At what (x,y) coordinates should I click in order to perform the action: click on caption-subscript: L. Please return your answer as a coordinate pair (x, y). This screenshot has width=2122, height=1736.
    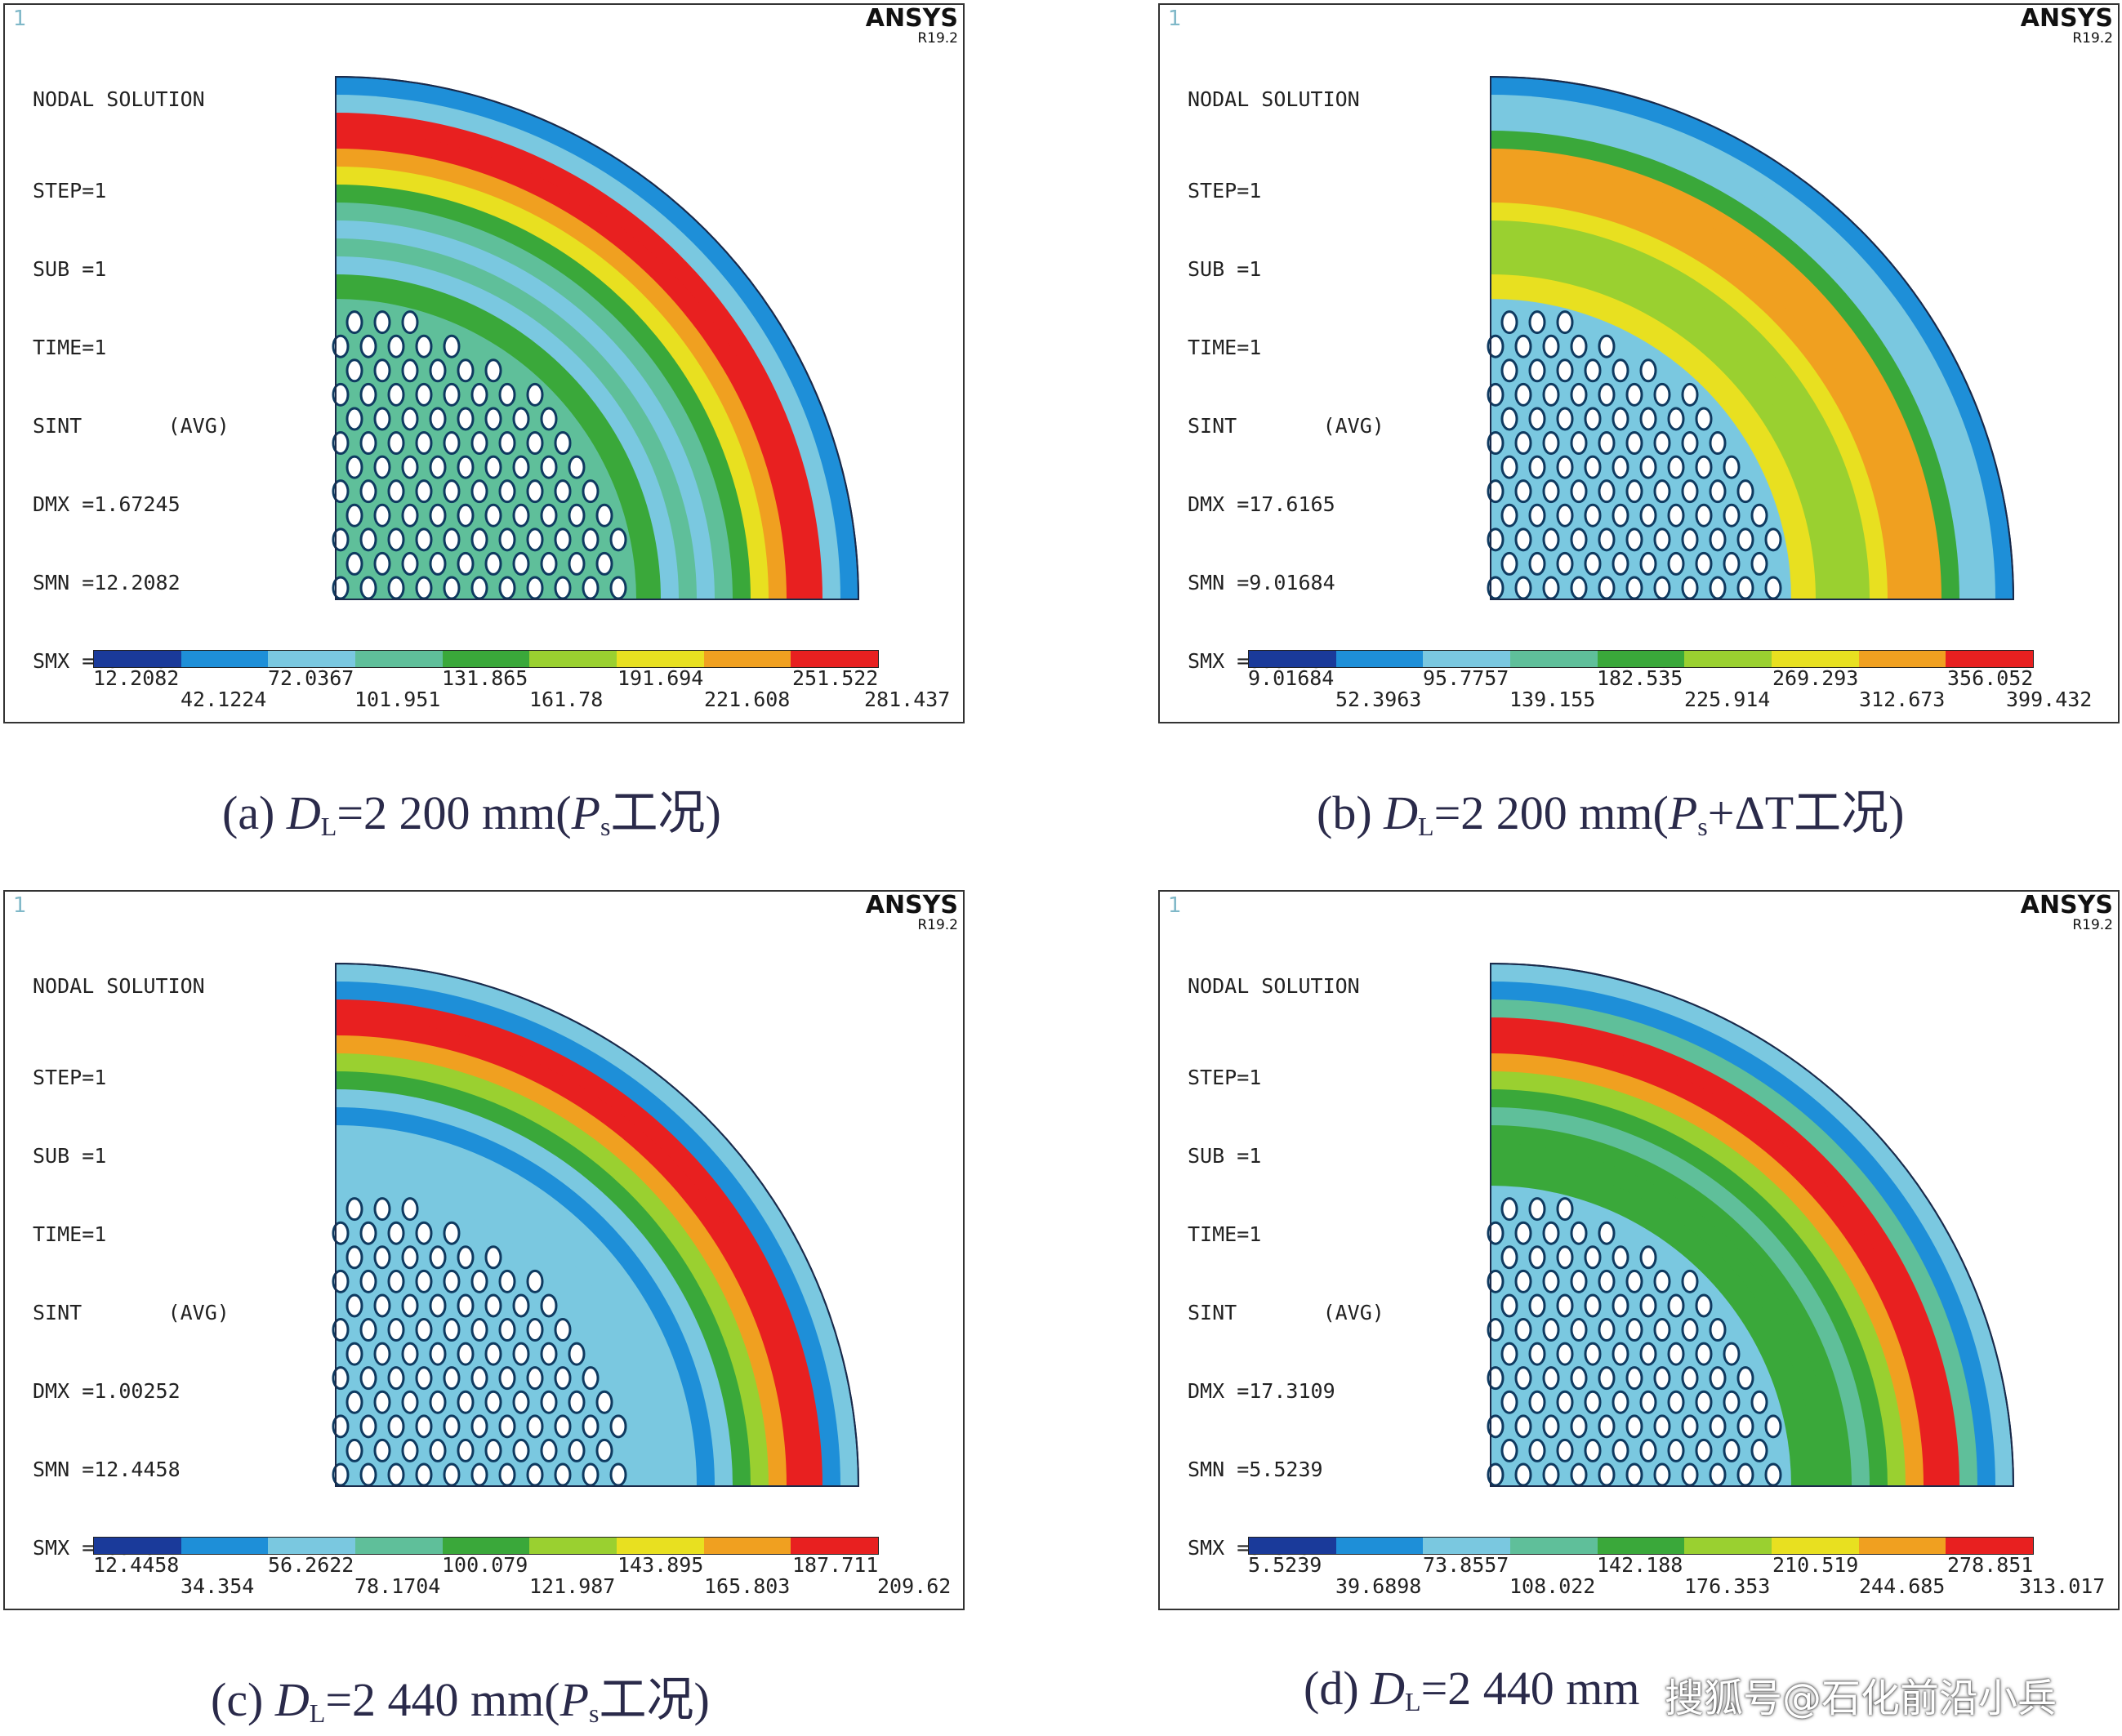
    Looking at the image, I should click on (1426, 827).